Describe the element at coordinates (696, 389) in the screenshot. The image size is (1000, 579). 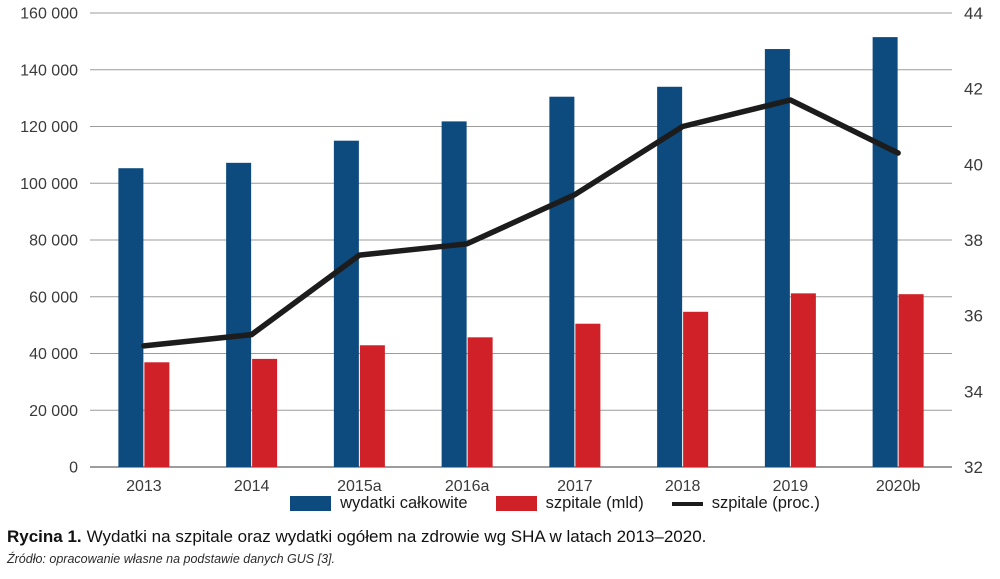
I see `bar-hospitals-2018` at that location.